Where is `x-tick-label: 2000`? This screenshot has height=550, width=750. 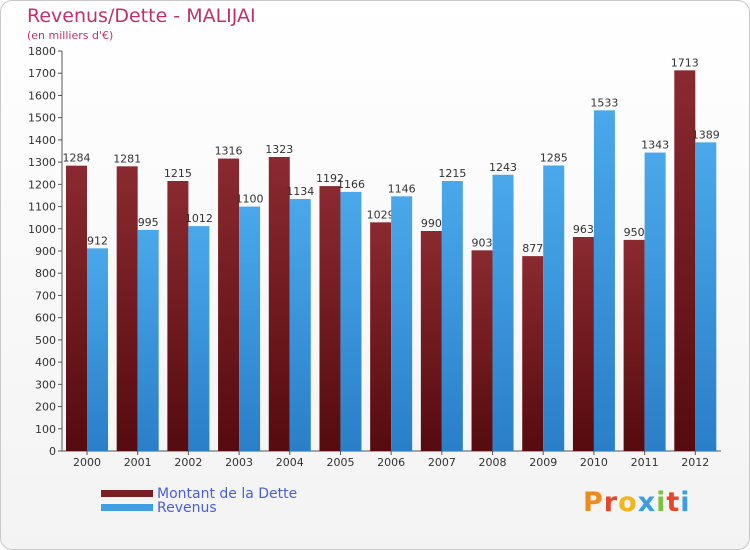 x-tick-label: 2000 is located at coordinates (87, 462).